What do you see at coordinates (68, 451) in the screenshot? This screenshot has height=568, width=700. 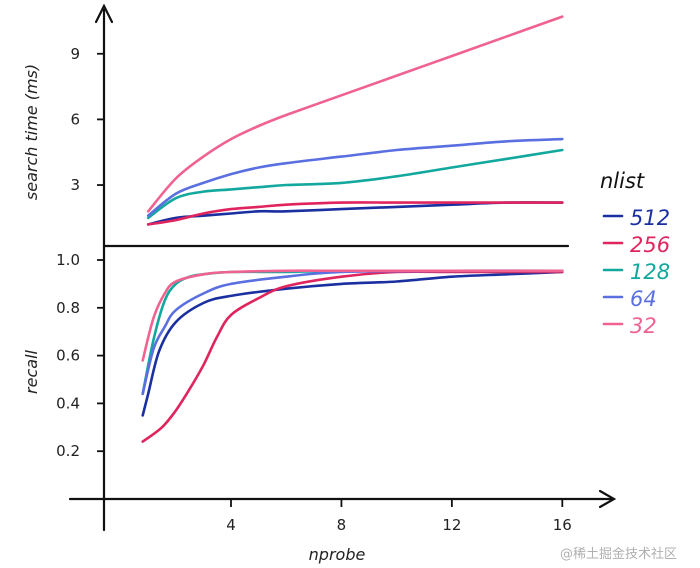 I see `y-tick-label: 0.2` at bounding box center [68, 451].